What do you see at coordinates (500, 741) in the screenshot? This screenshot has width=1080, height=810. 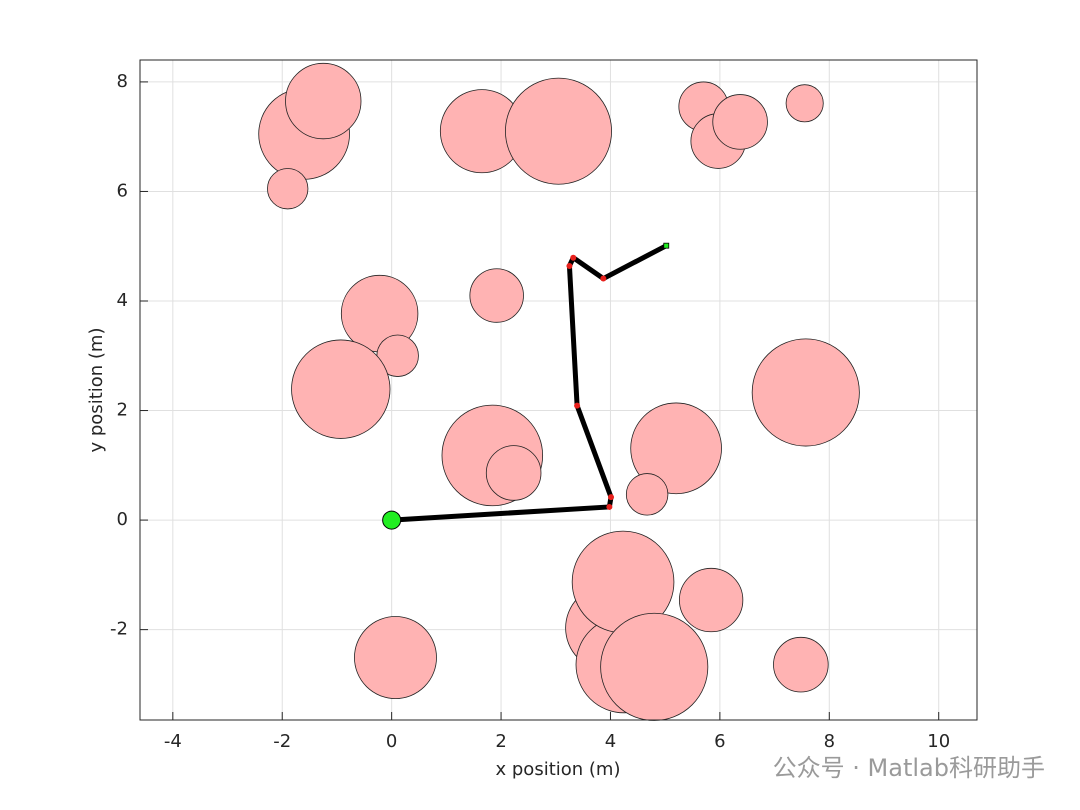 I see `x-tick-label: 2` at bounding box center [500, 741].